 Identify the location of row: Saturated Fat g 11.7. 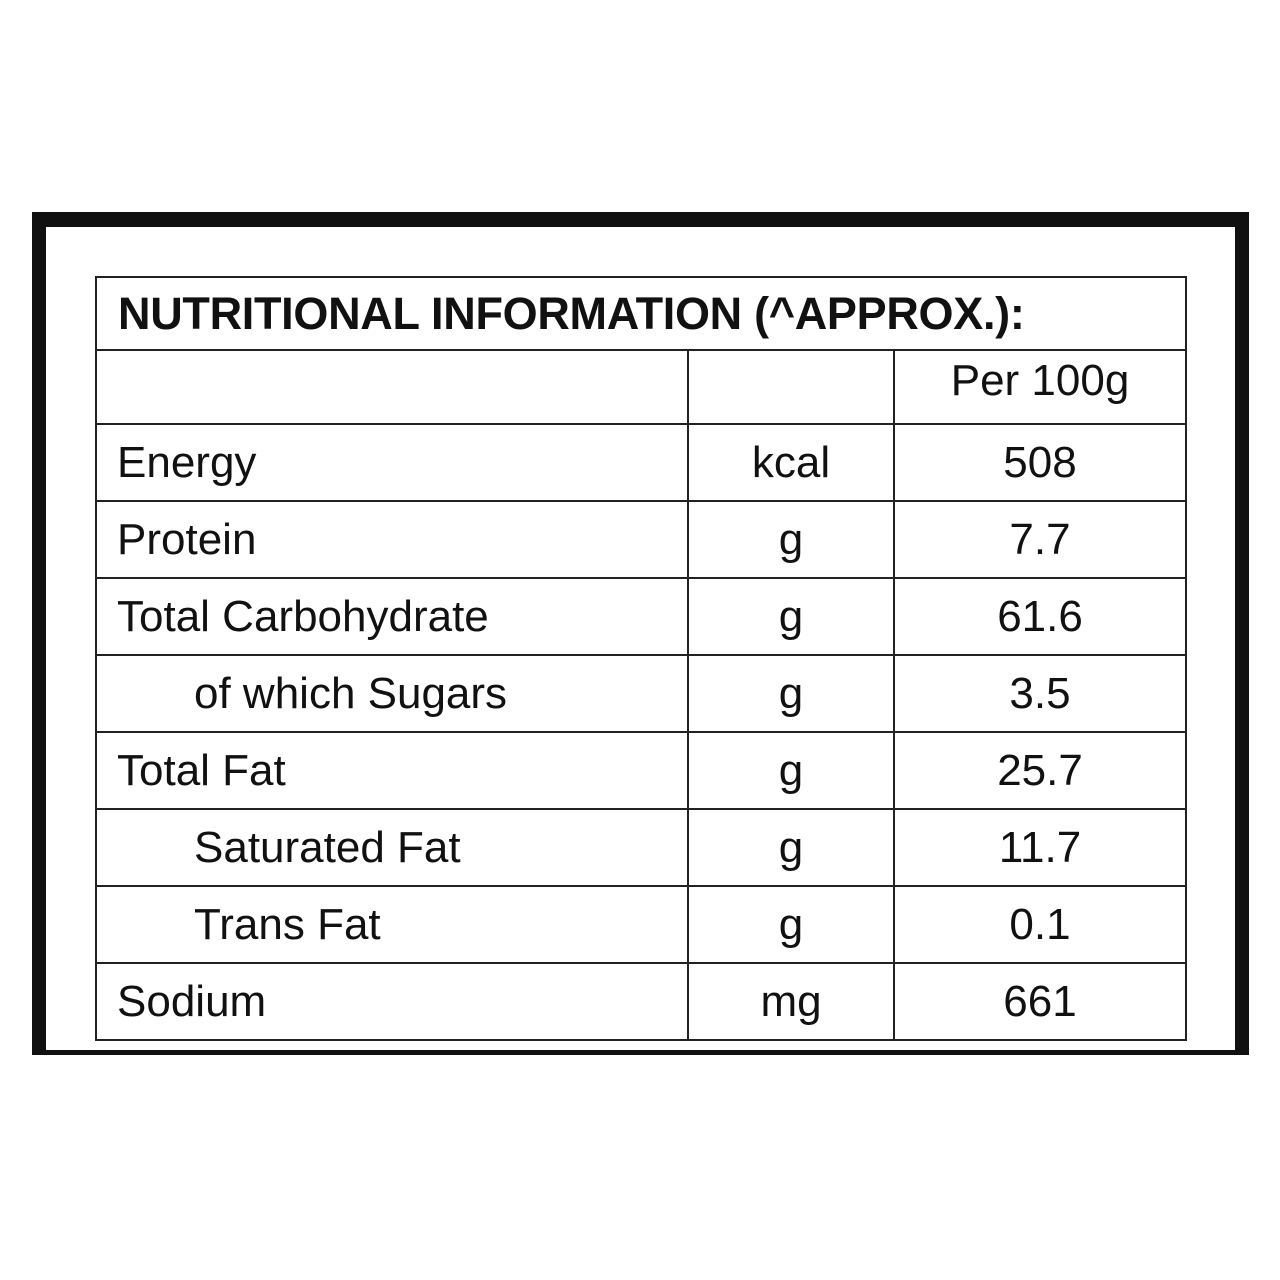
(641, 847).